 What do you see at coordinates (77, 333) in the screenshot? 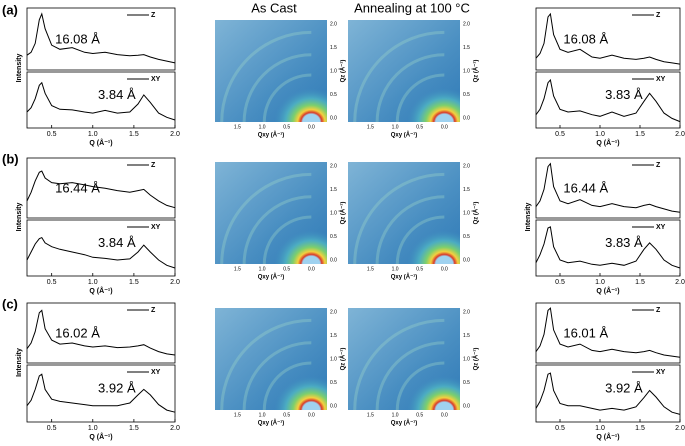
I see `peak-annotation: 16.02 Å` at bounding box center [77, 333].